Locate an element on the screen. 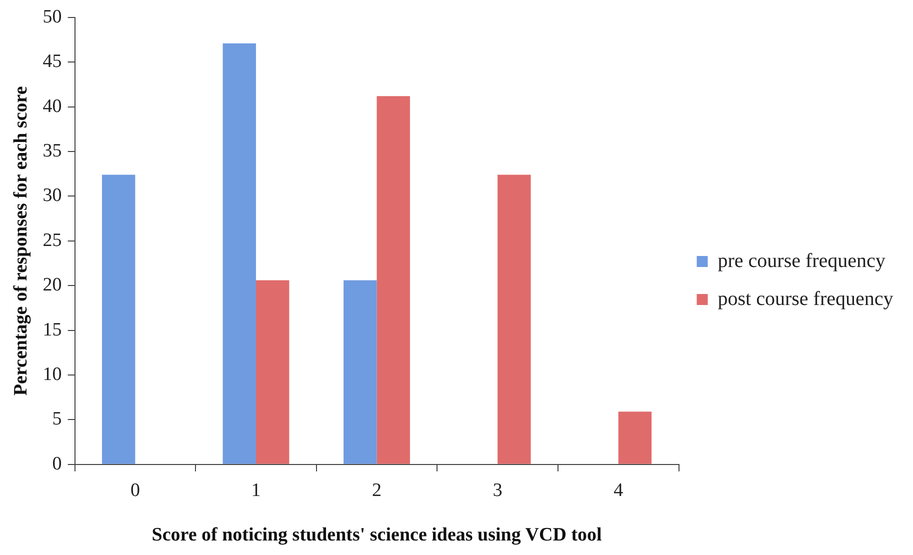  y-tick-label: 5 is located at coordinates (57, 419).